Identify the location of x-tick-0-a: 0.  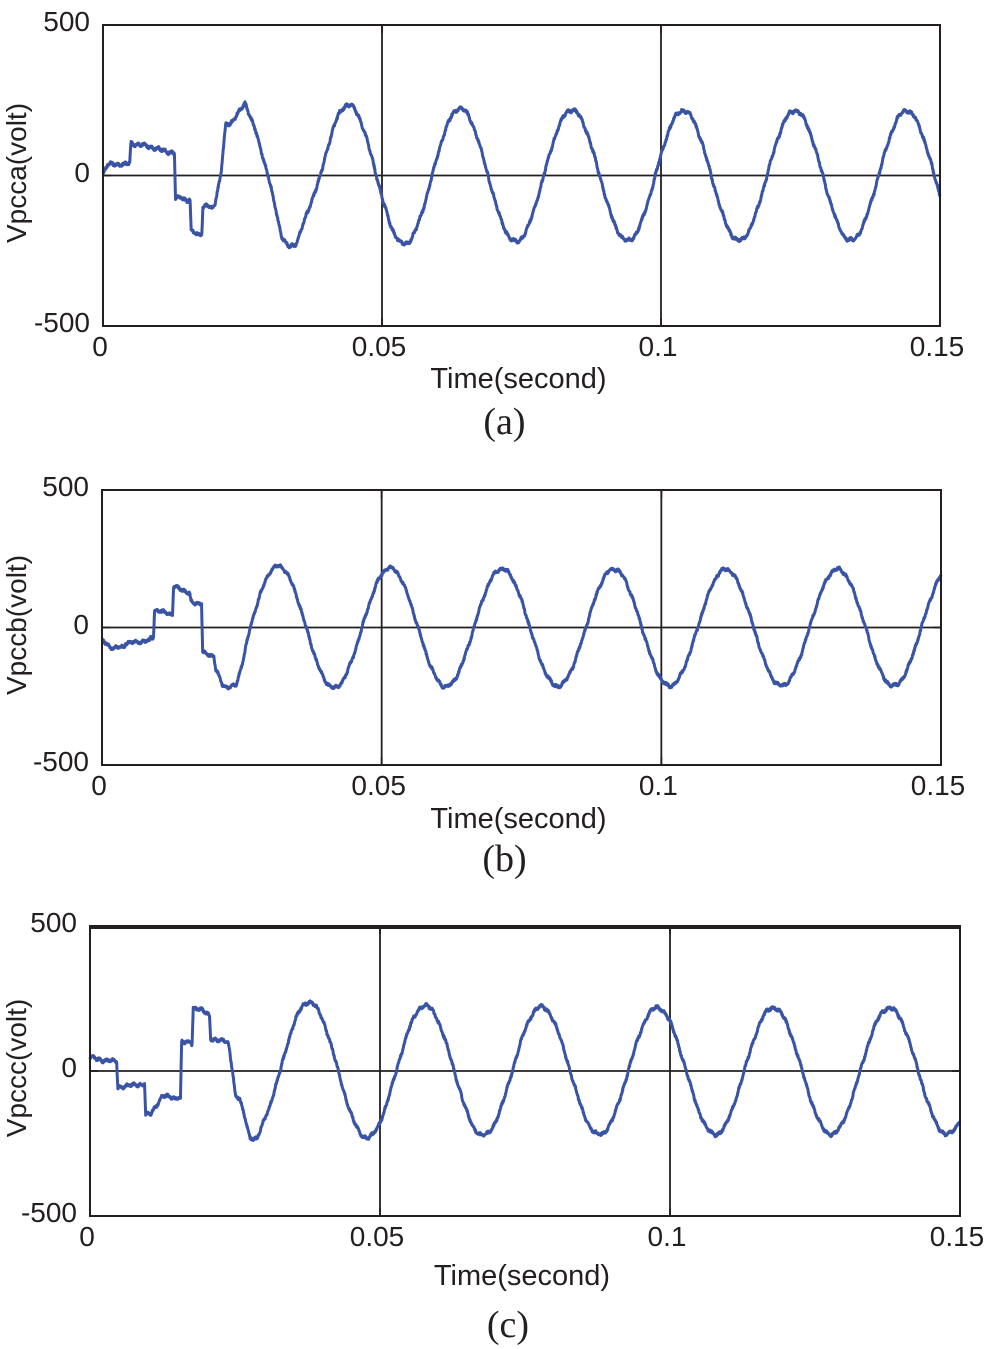
(100, 346).